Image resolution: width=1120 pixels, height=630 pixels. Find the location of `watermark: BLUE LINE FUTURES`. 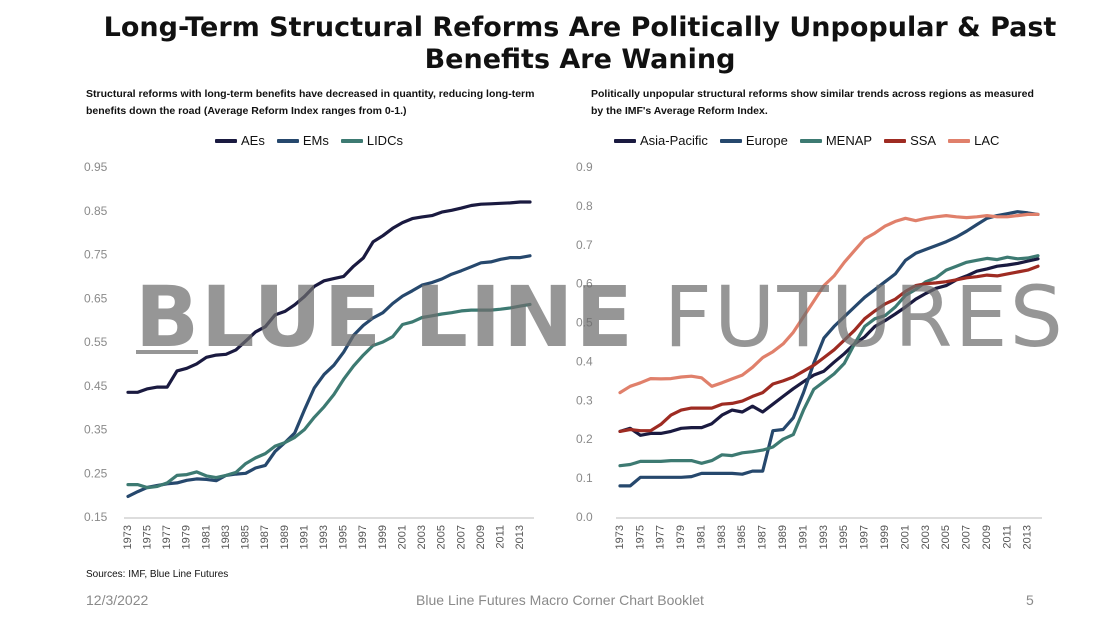

watermark: BLUE LINE FUTURES is located at coordinates (600, 317).